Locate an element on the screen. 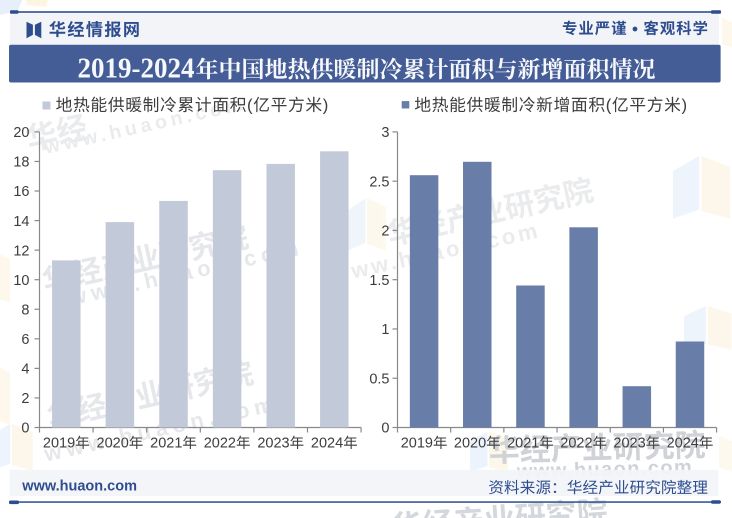 The height and width of the screenshot is (518, 732). svg-text: 2019-2024 is located at coordinates (136, 69).